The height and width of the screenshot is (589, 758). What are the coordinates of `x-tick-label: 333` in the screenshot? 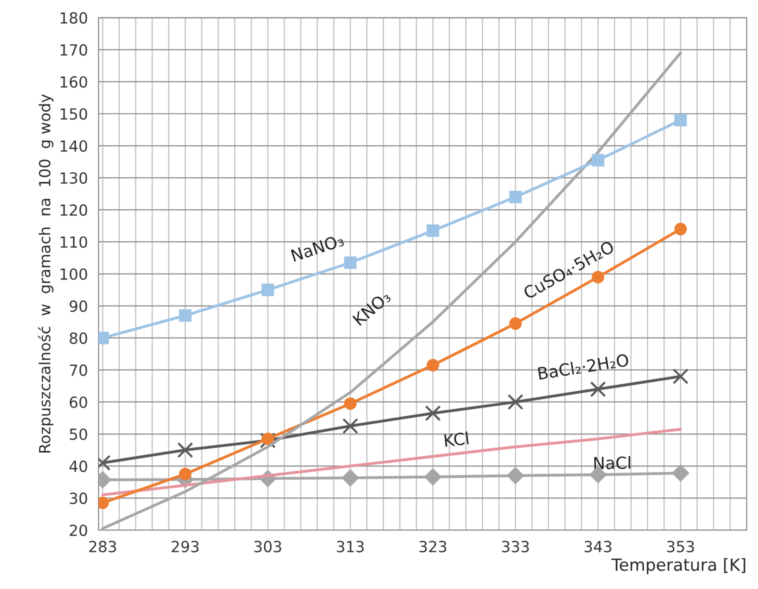 It's located at (515, 546).